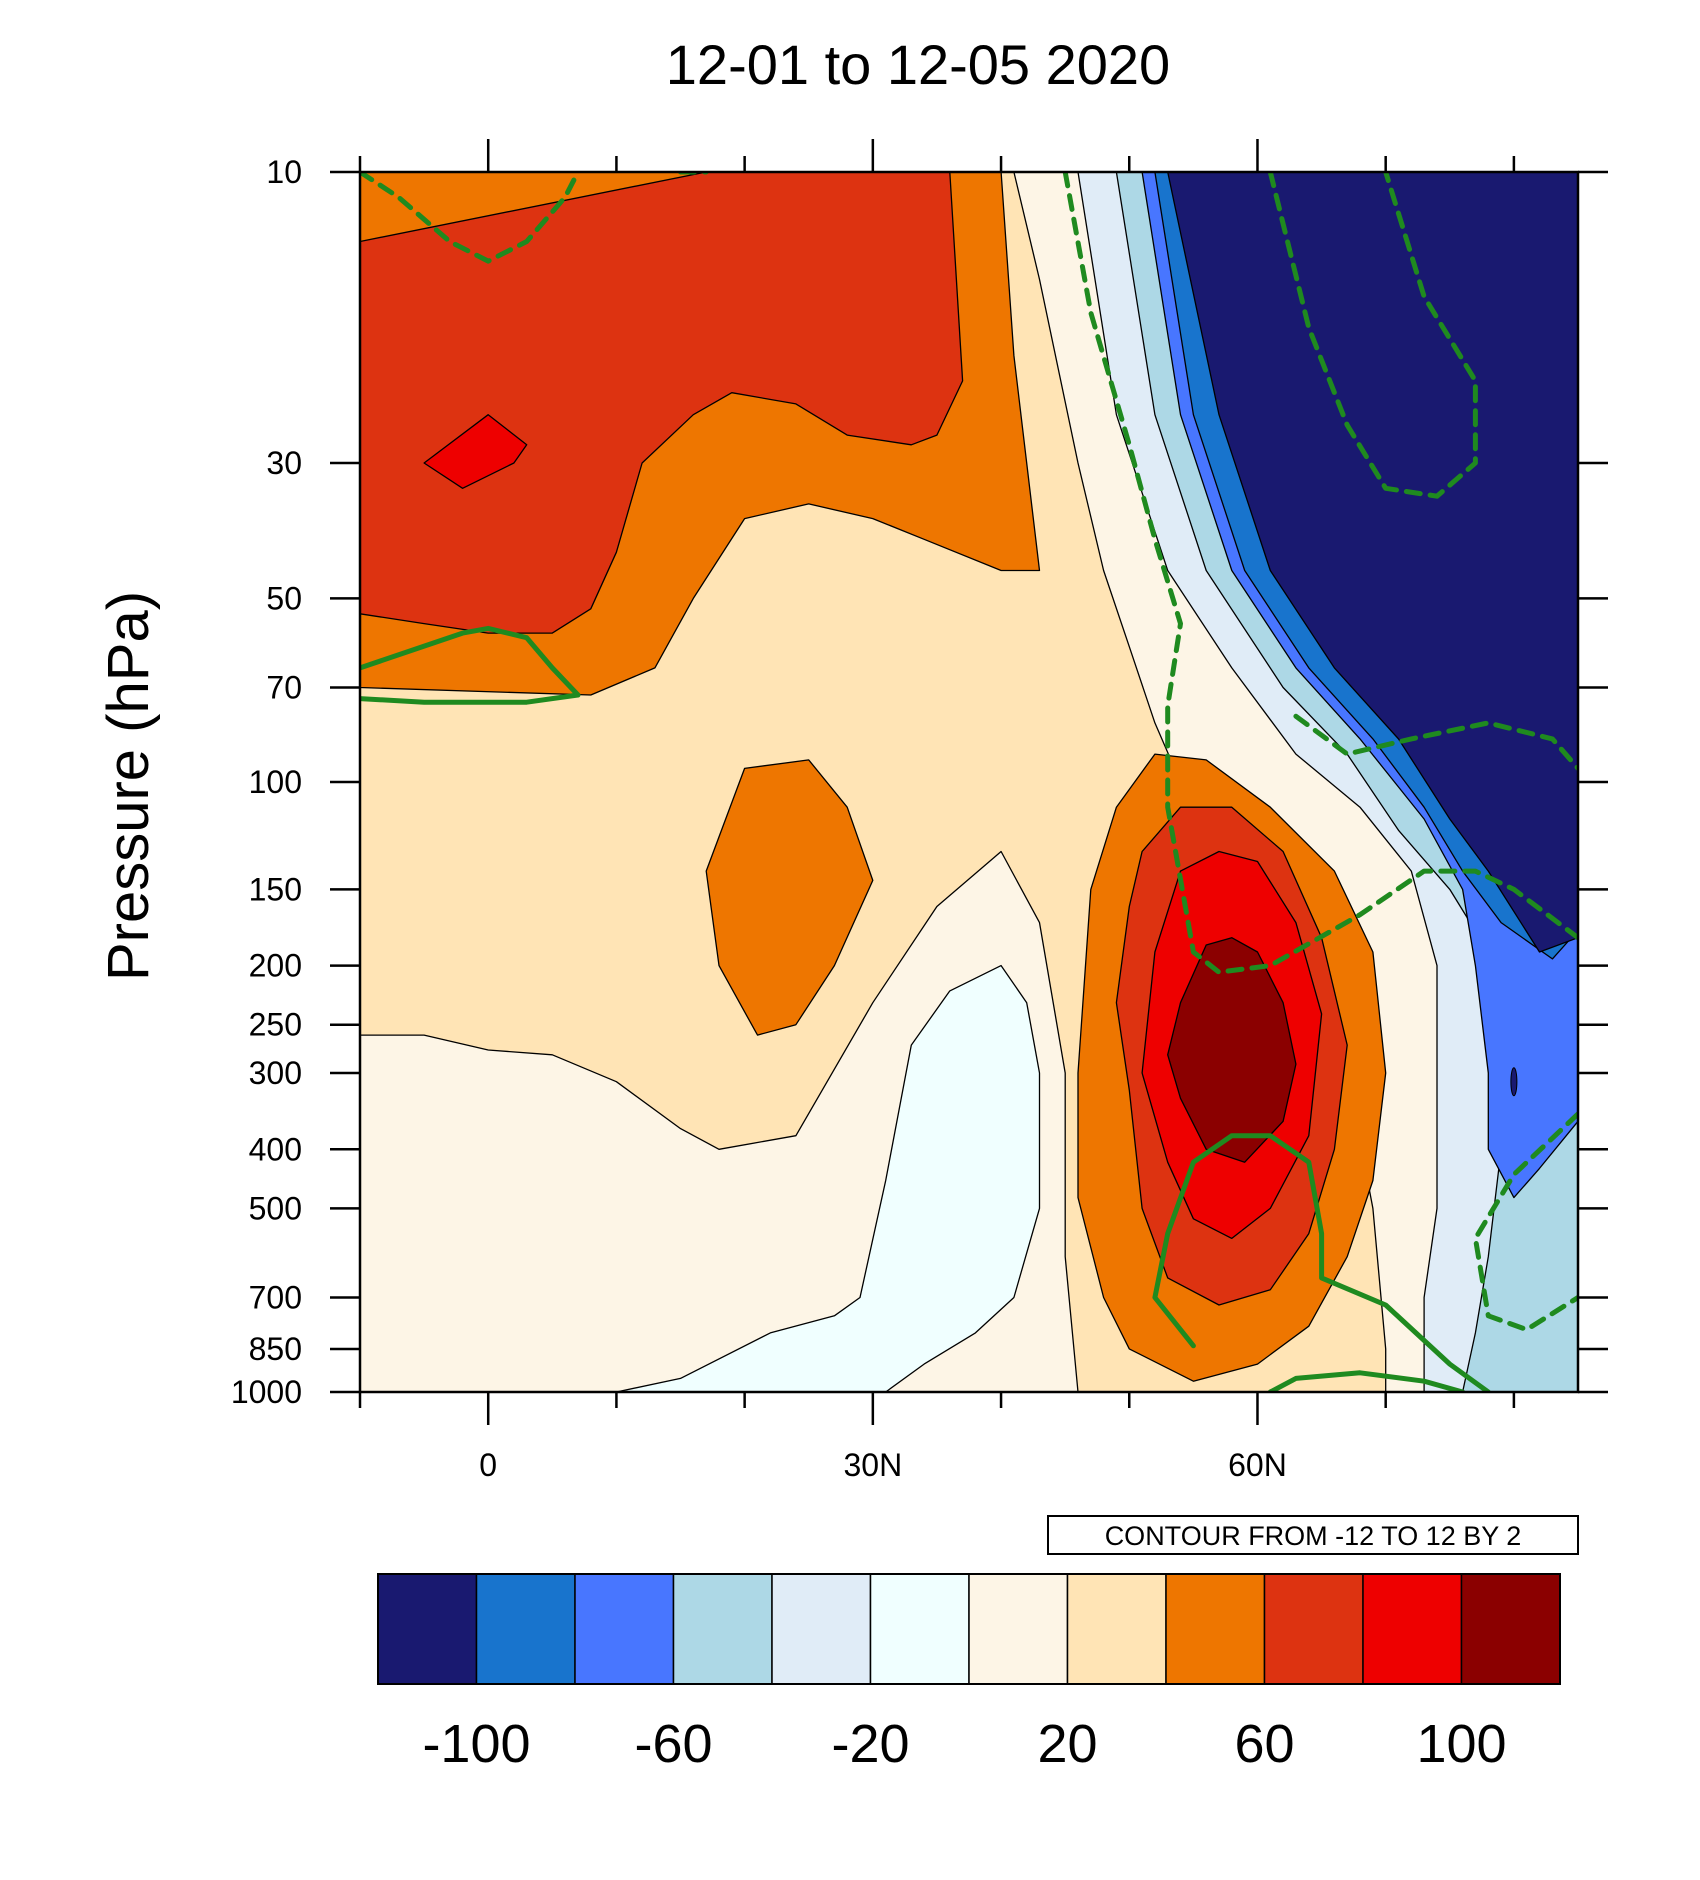 This screenshot has height=1880, width=1700. Describe the element at coordinates (470, 218) in the screenshot. I see `overlay-contour-green-dashed-tropical` at that location.